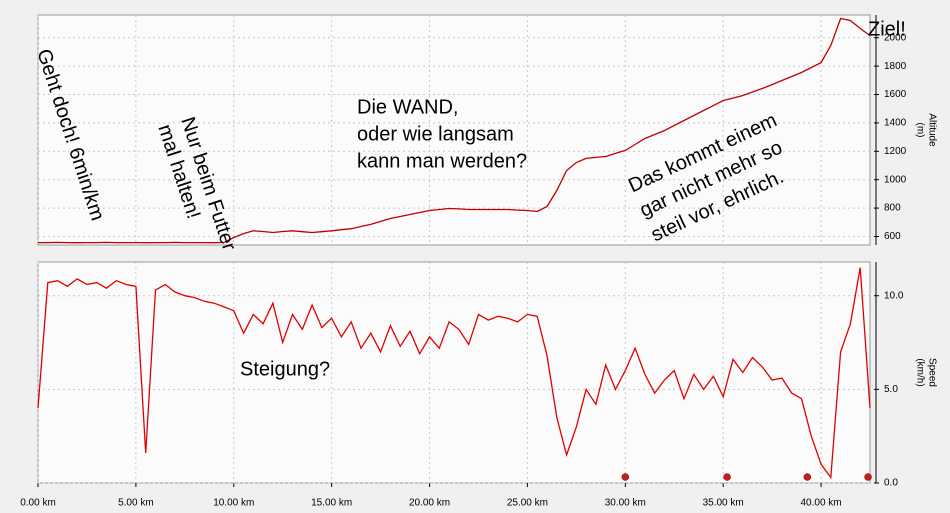 This screenshot has width=950, height=513. What do you see at coordinates (820, 503) in the screenshot?
I see `x-tick-label: 40.00 km` at bounding box center [820, 503].